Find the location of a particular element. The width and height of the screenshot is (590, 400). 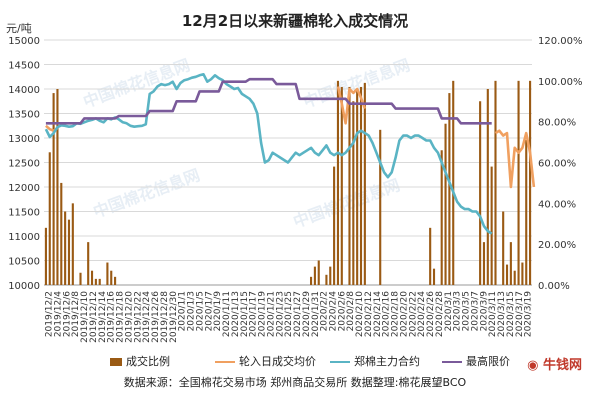

legend-swatch-avg-price is located at coordinates (225, 362).